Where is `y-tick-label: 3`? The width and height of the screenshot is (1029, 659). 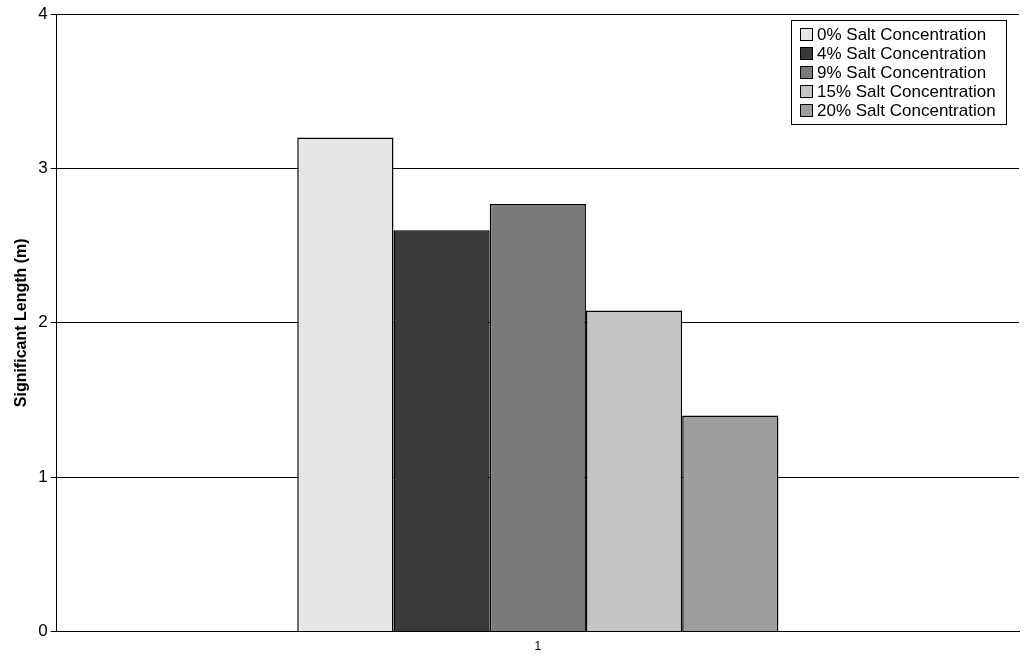
y-tick-label: 3 is located at coordinates (43, 168).